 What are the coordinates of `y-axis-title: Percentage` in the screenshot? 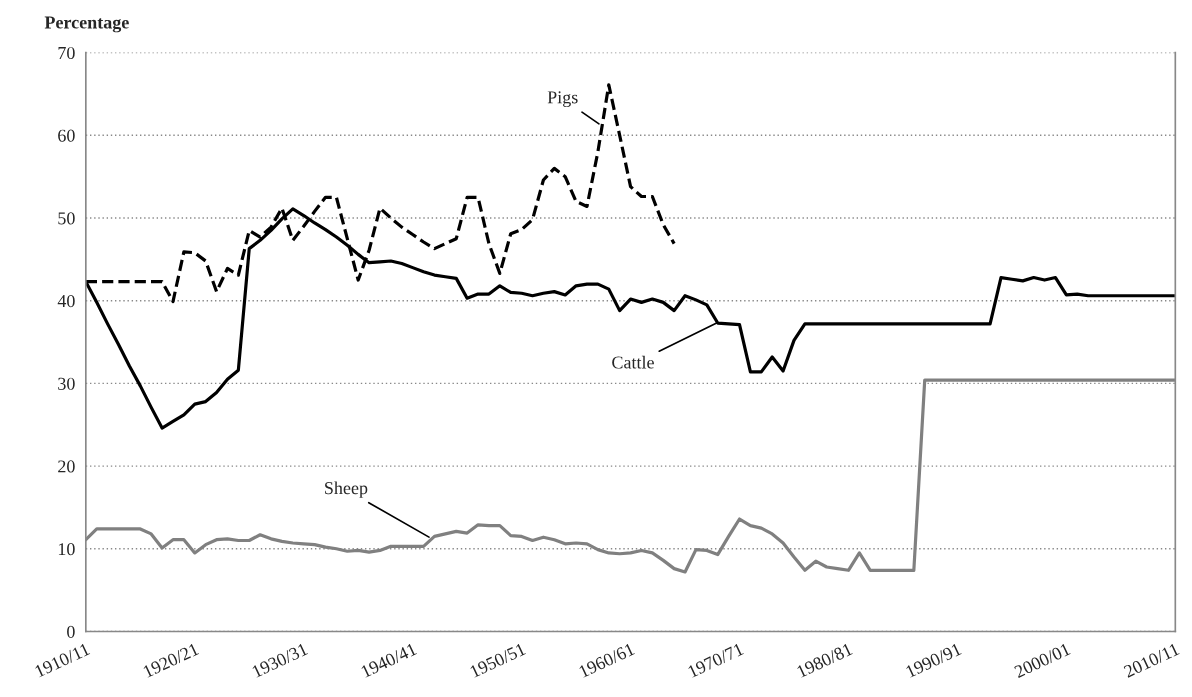 It's located at (86, 24).